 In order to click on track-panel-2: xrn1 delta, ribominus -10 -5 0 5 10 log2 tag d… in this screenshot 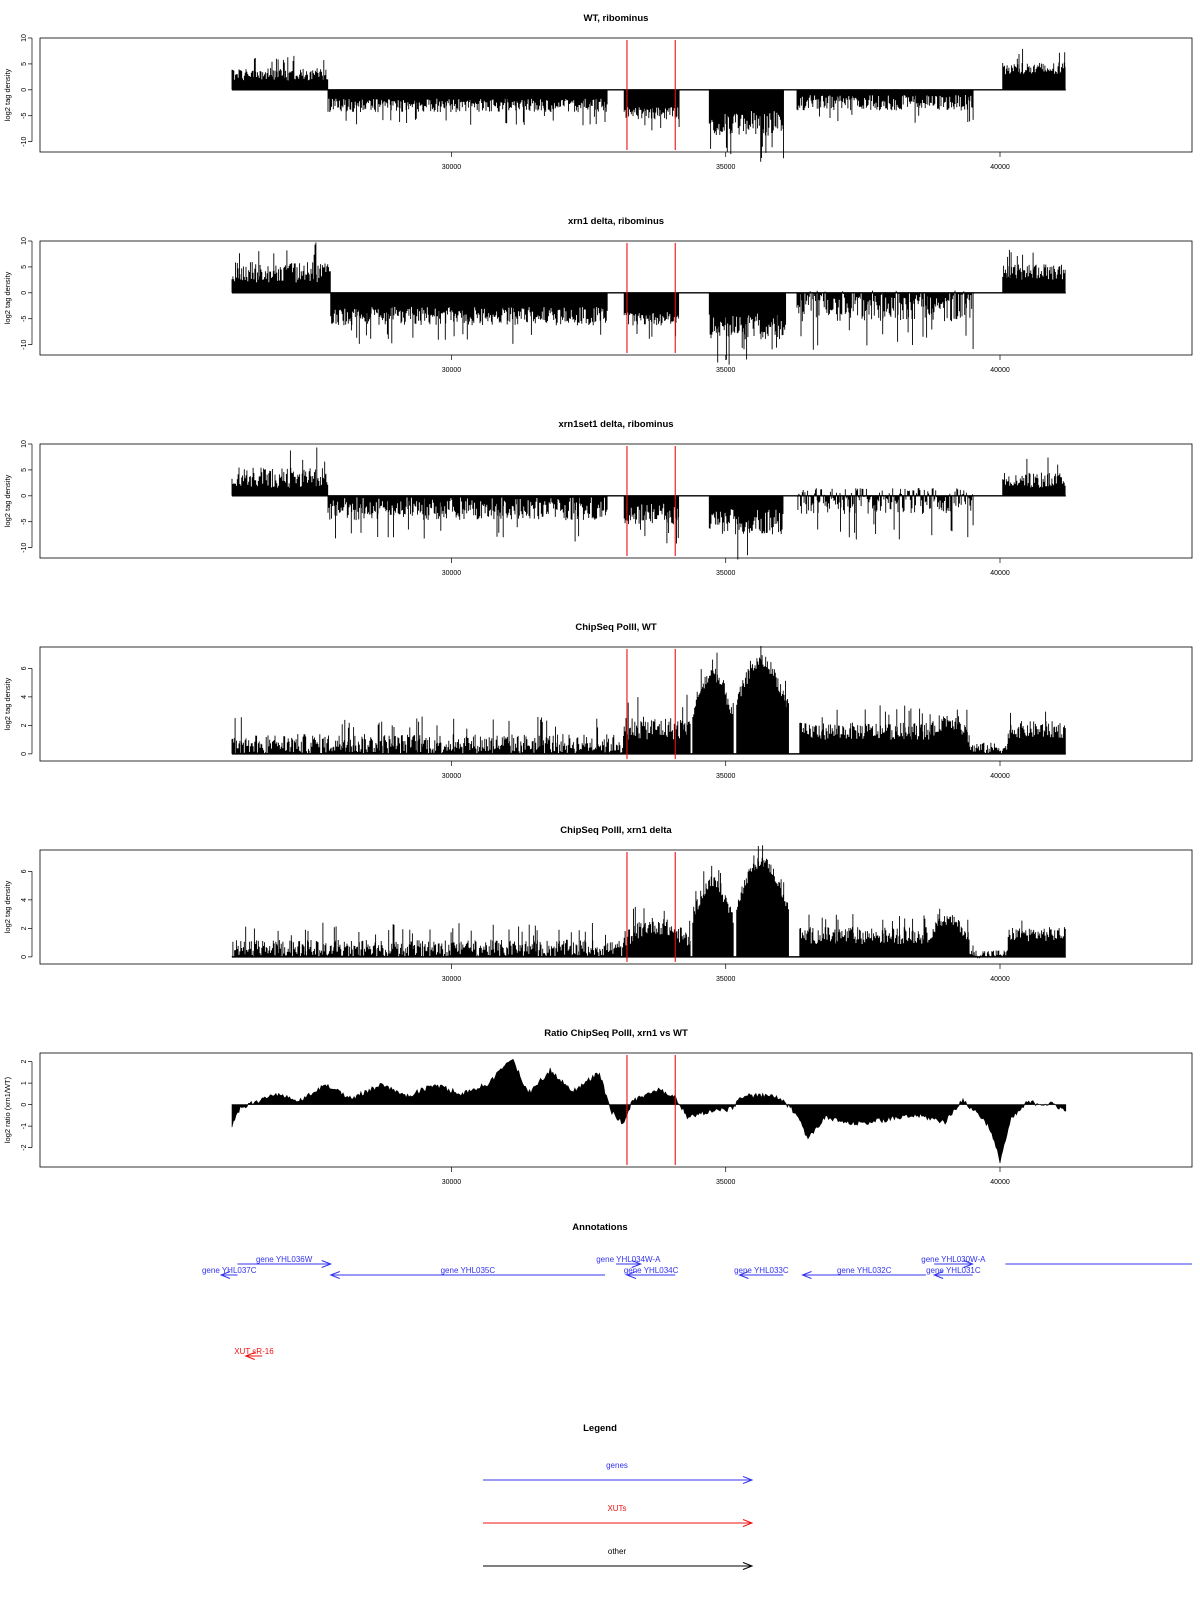, I will do `click(598, 295)`.